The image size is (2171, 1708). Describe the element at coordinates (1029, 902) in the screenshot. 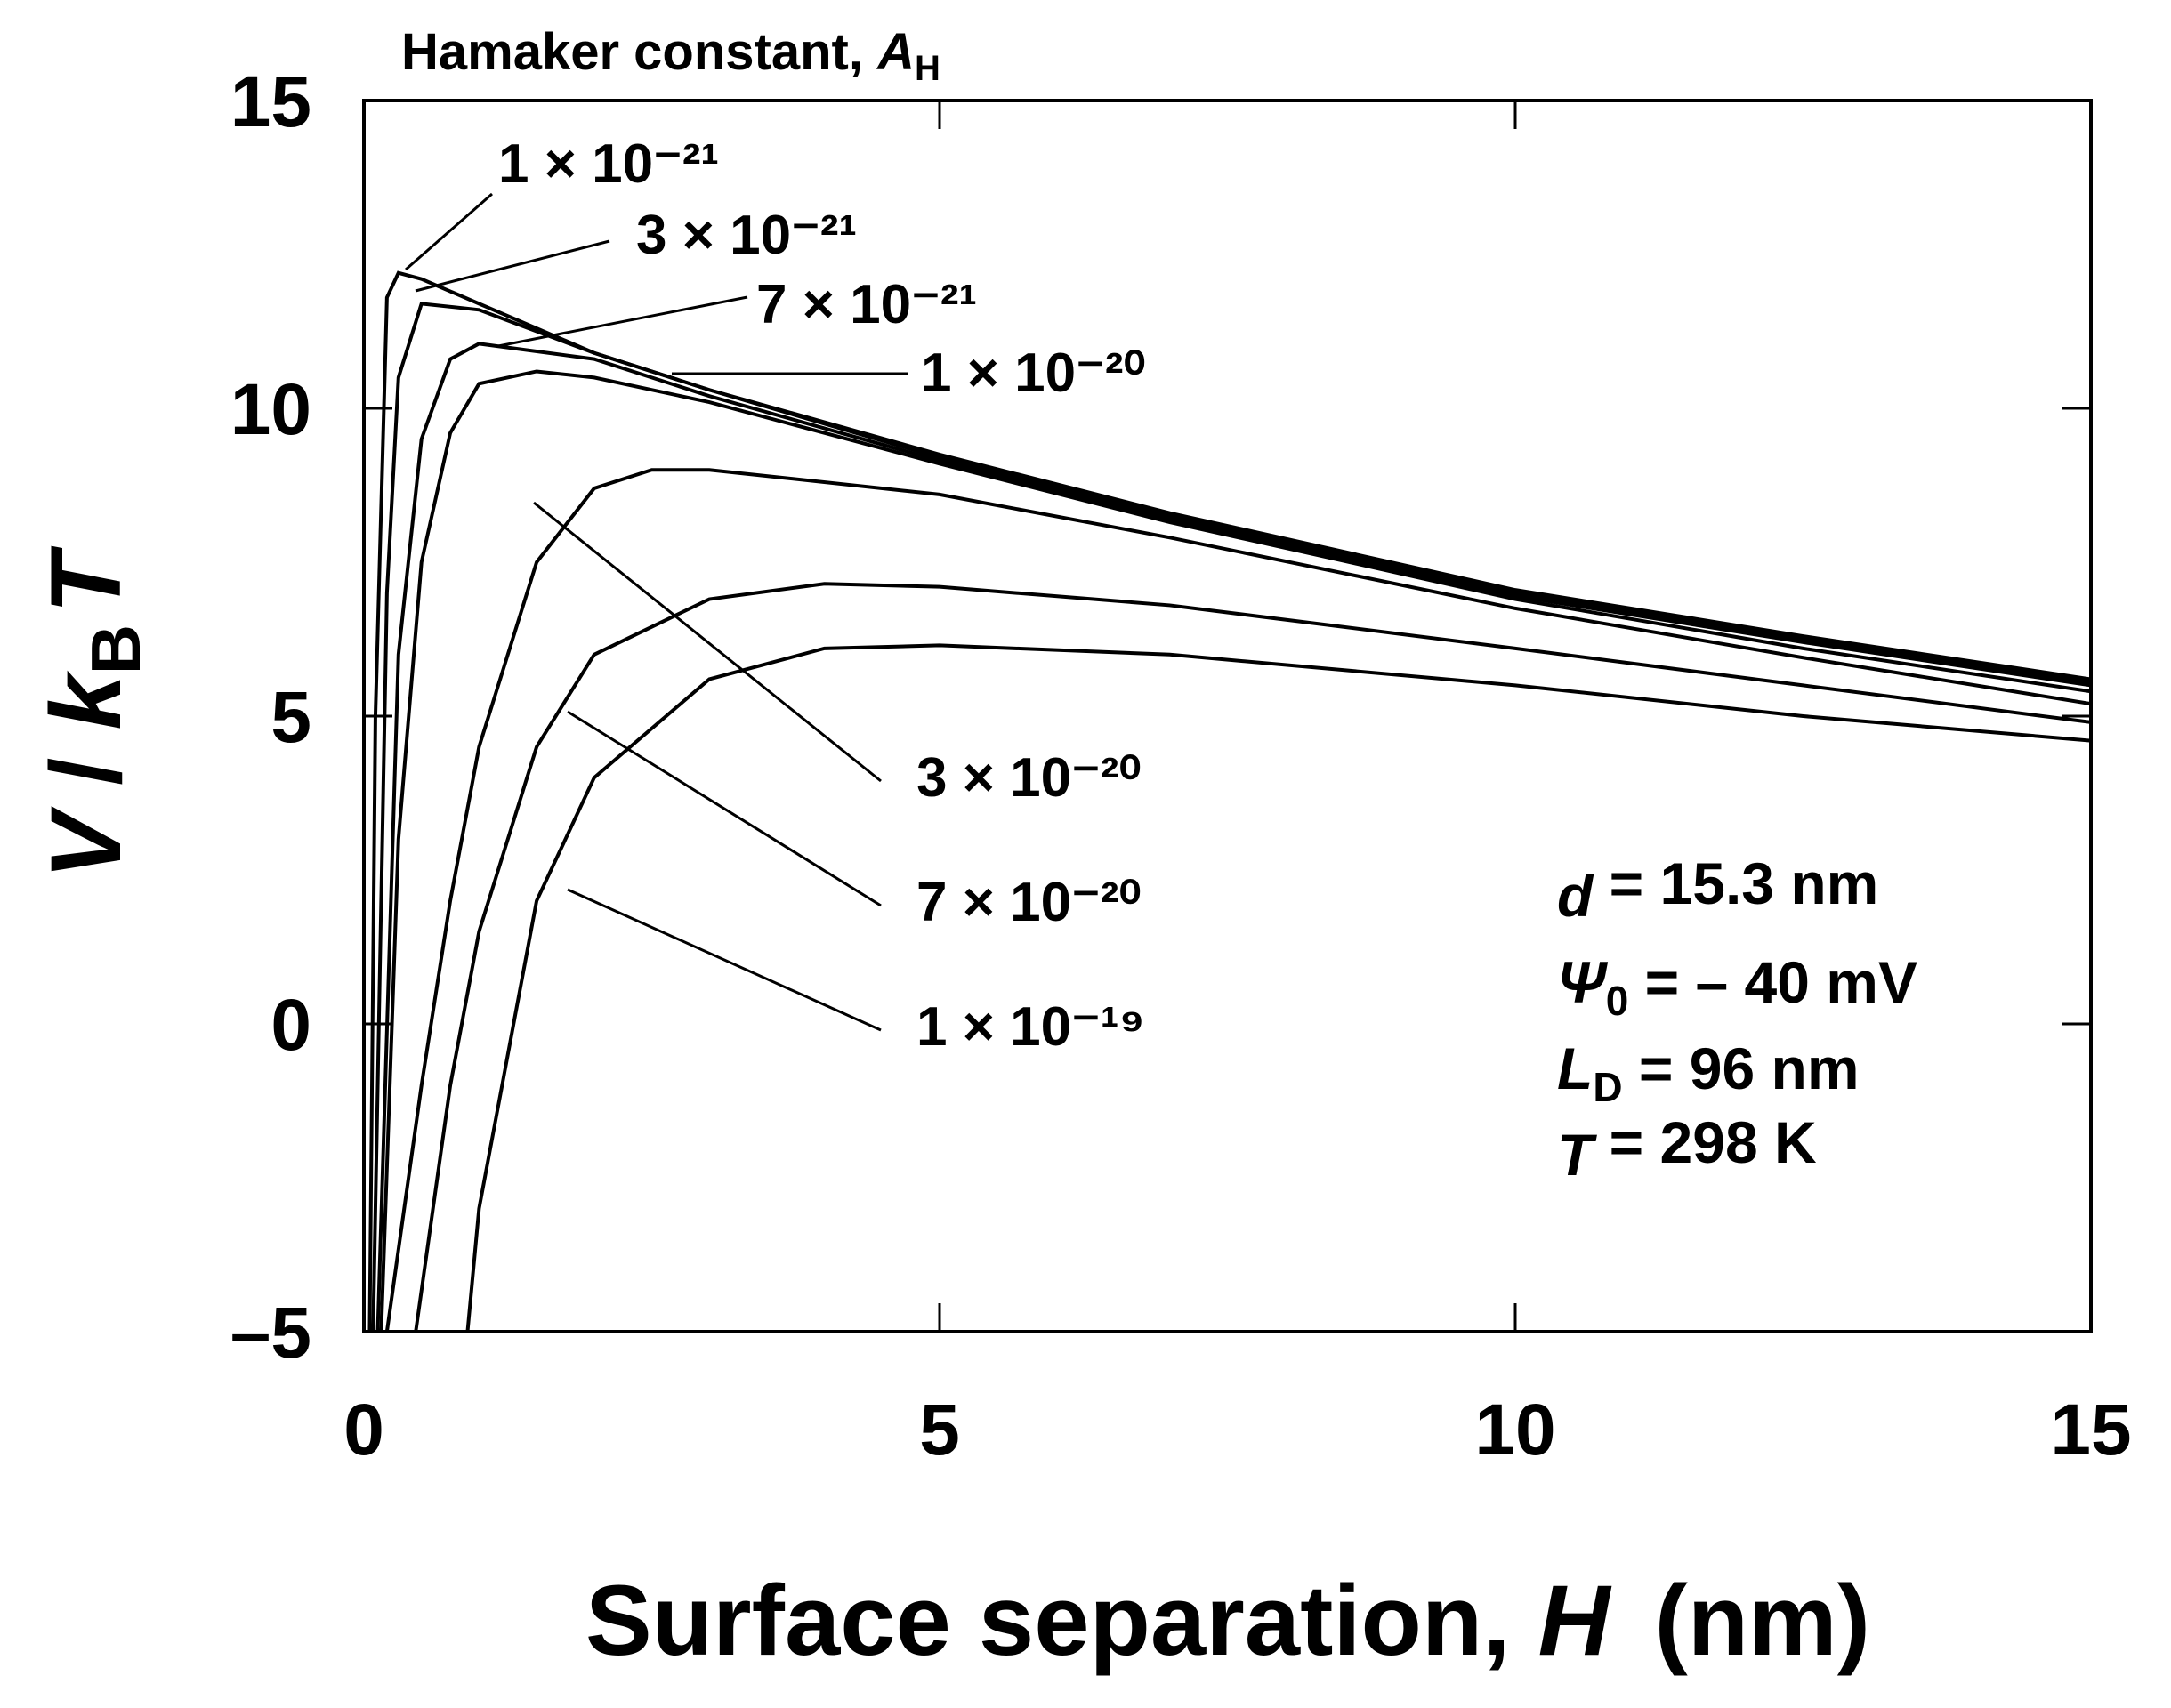

I see `series-label: 7 × 10⁻²⁰` at that location.